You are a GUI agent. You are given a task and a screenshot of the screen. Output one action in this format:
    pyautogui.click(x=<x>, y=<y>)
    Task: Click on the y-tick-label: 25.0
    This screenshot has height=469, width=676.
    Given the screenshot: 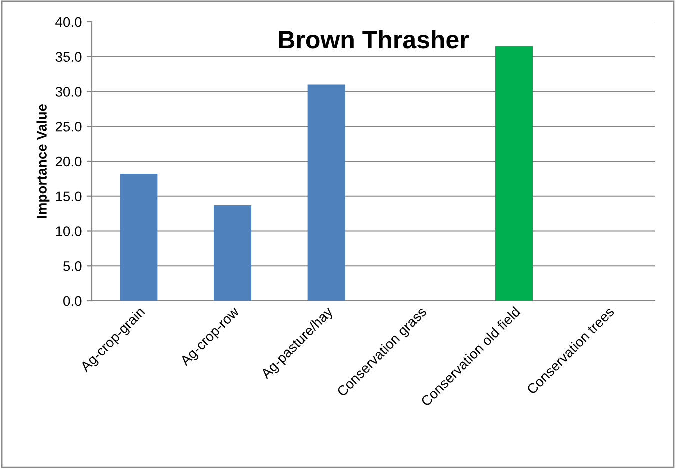 What is the action you would take?
    pyautogui.click(x=69, y=127)
    